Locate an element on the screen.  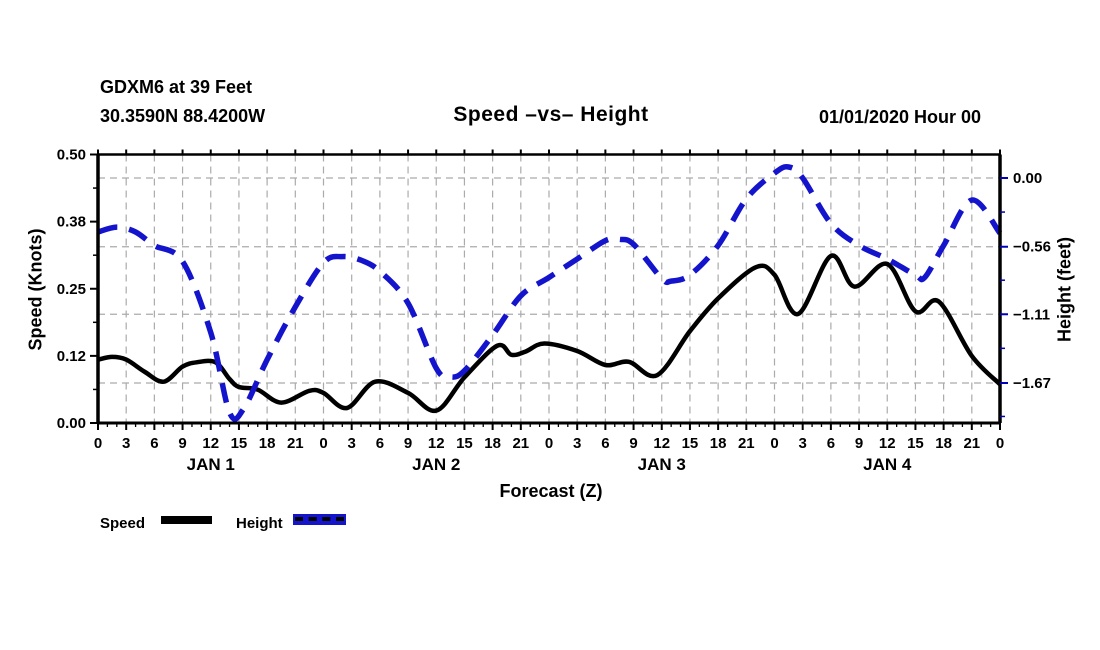
left-tick-label: 0.12 is located at coordinates (71, 356).